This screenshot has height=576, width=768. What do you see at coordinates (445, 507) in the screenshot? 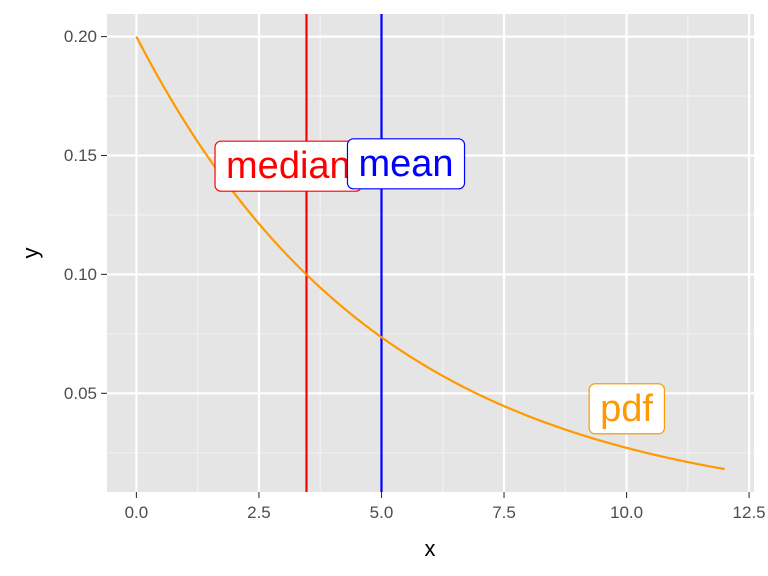
I see `x-axis: 0.0 2.5 5.0 7.5 10.0 12.5` at bounding box center [445, 507].